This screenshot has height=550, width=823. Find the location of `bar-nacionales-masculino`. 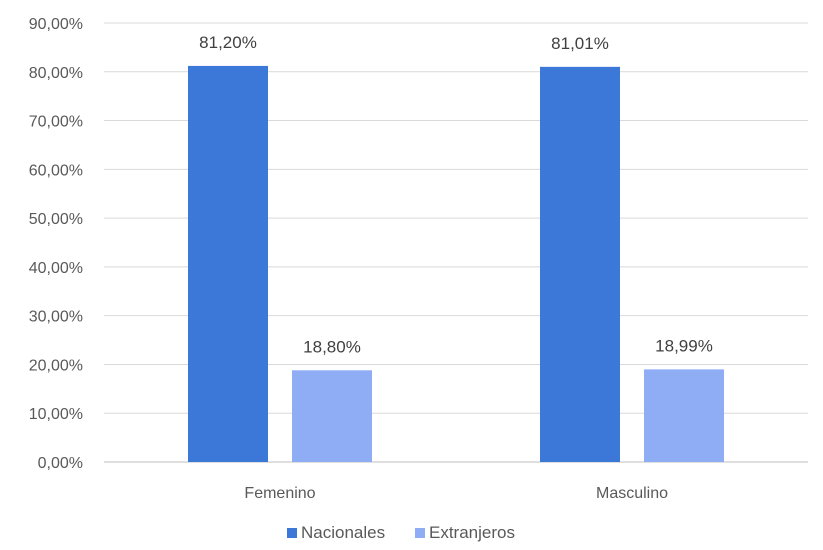

bar-nacionales-masculino is located at coordinates (580, 264).